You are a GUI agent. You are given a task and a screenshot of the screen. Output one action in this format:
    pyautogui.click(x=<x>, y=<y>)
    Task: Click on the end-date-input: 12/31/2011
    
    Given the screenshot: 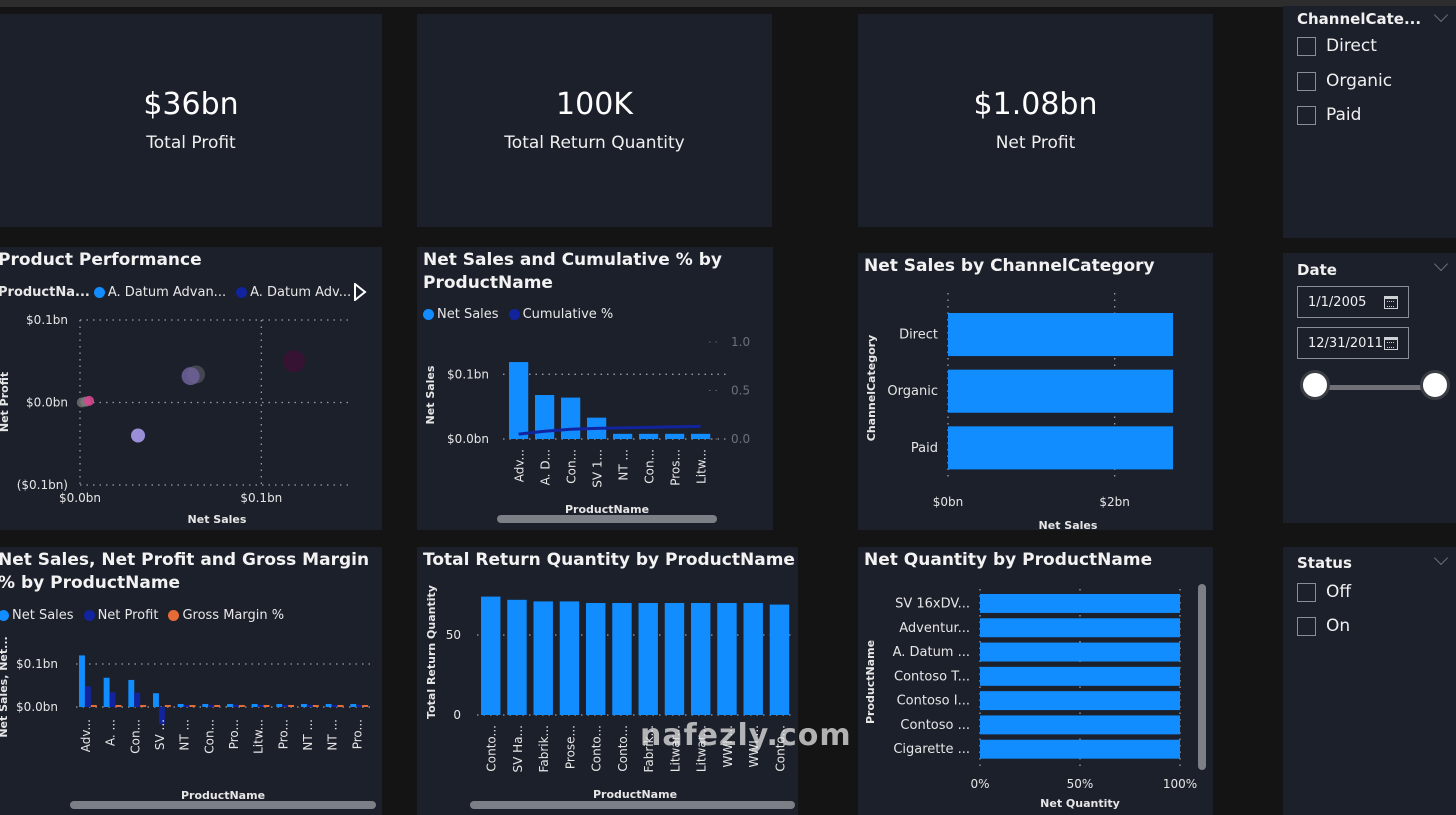 What is the action you would take?
    pyautogui.click(x=1353, y=343)
    